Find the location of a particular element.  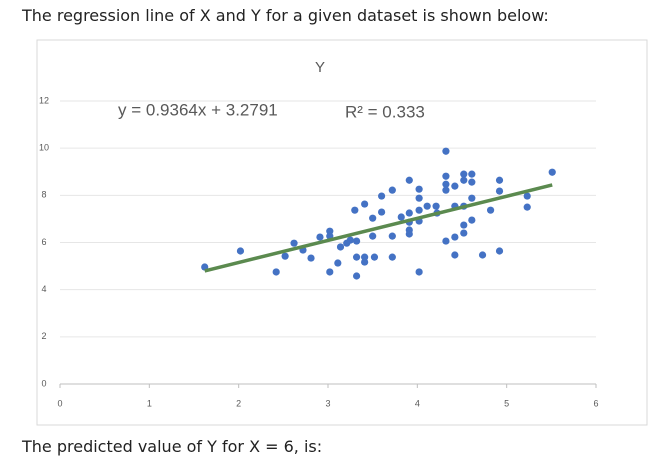

y-tick-label: 12 is located at coordinates (44, 100).